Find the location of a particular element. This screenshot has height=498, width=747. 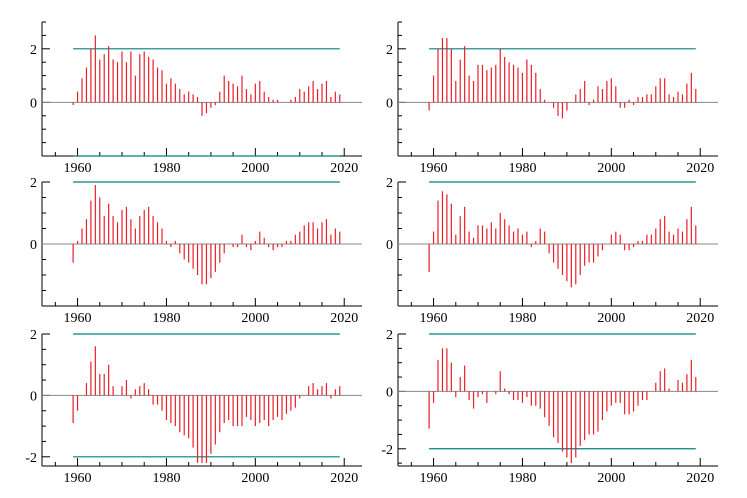

chart-panel-4: 0 2 1960 1980 2000 2020 is located at coordinates (552, 251).